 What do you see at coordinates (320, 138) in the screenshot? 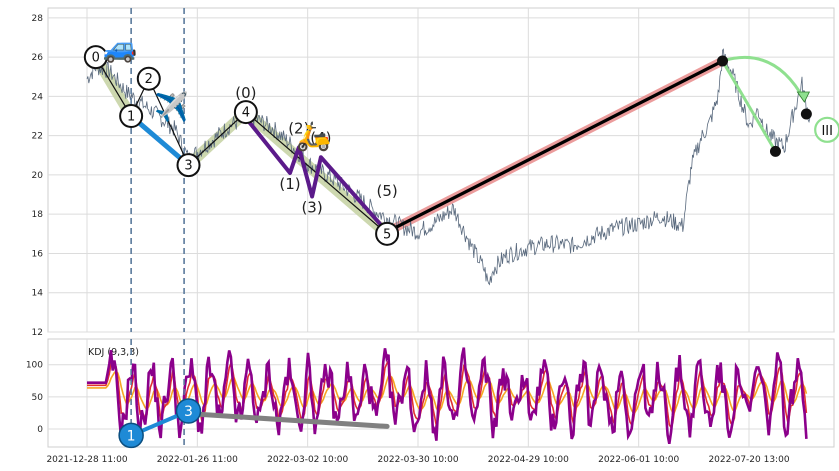
I see `sub-wave-label: (4)` at bounding box center [320, 138].